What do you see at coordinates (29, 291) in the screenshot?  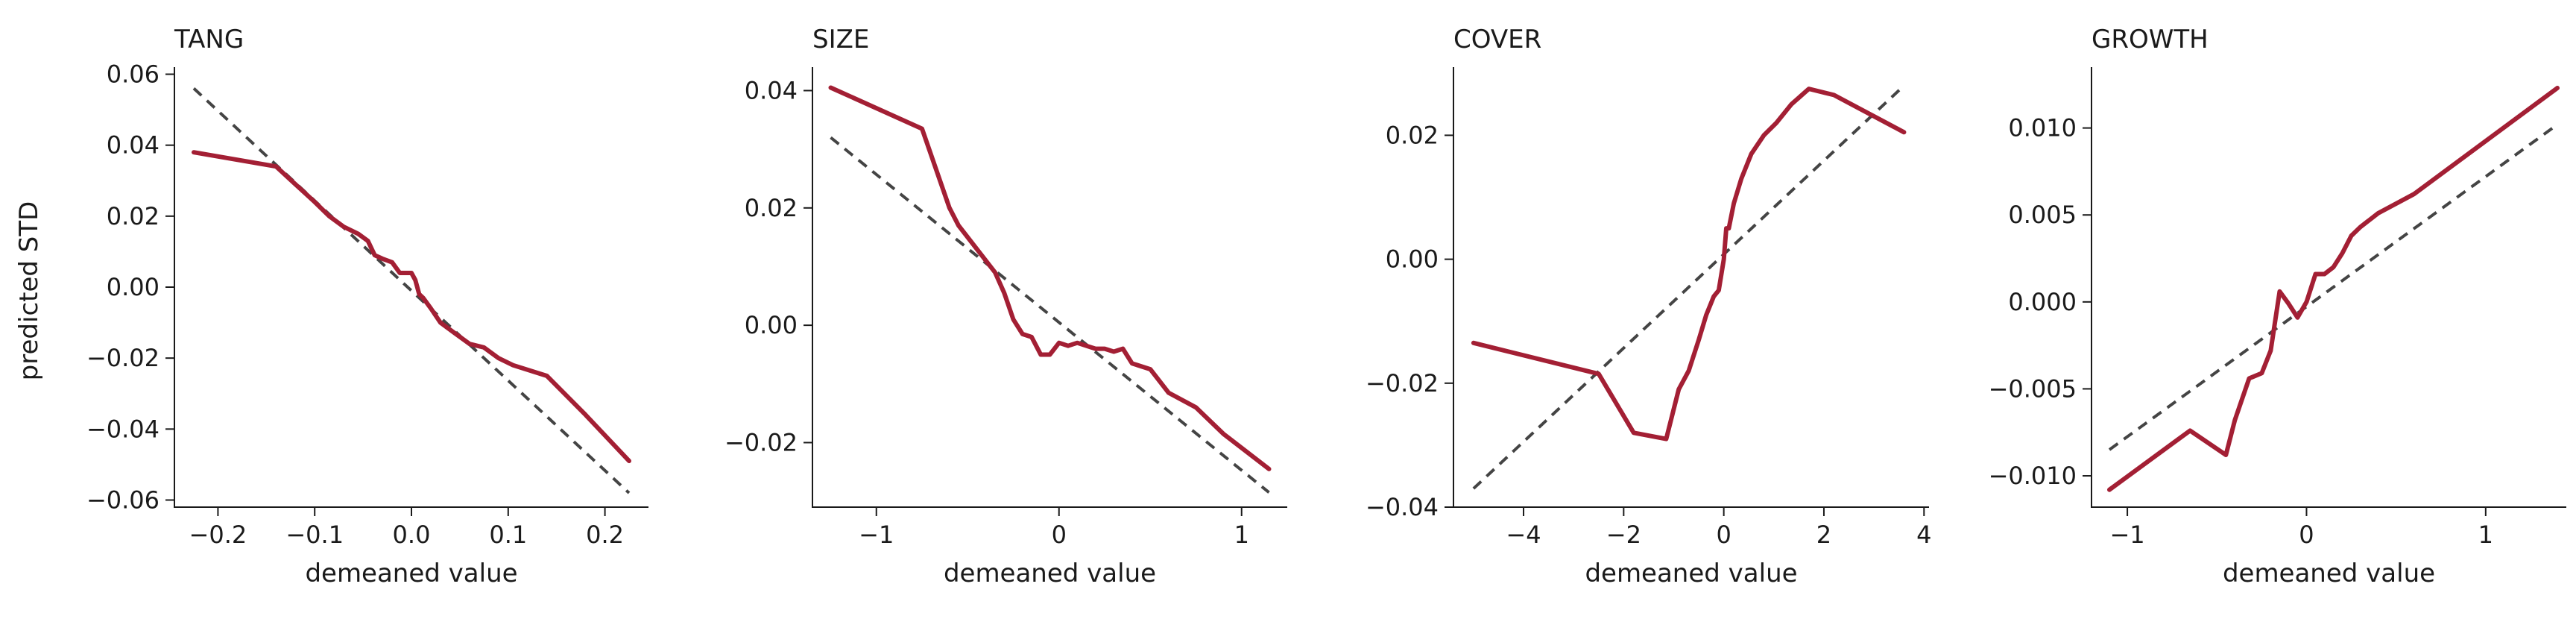 I see `y-axis-label: predicted STD` at bounding box center [29, 291].